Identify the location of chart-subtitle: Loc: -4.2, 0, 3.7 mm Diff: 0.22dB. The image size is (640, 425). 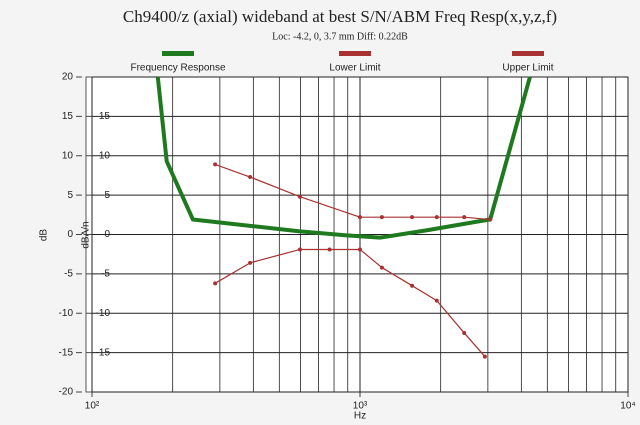
(340, 36).